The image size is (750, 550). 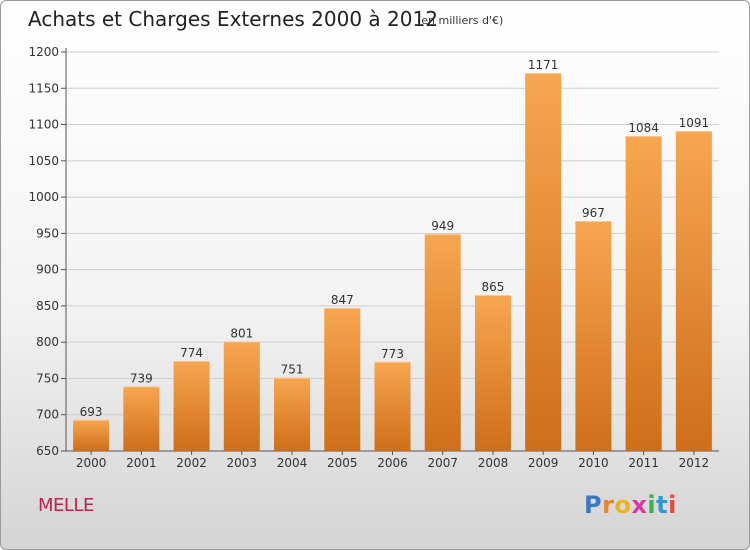 What do you see at coordinates (47, 451) in the screenshot?
I see `y-tick-label: 650` at bounding box center [47, 451].